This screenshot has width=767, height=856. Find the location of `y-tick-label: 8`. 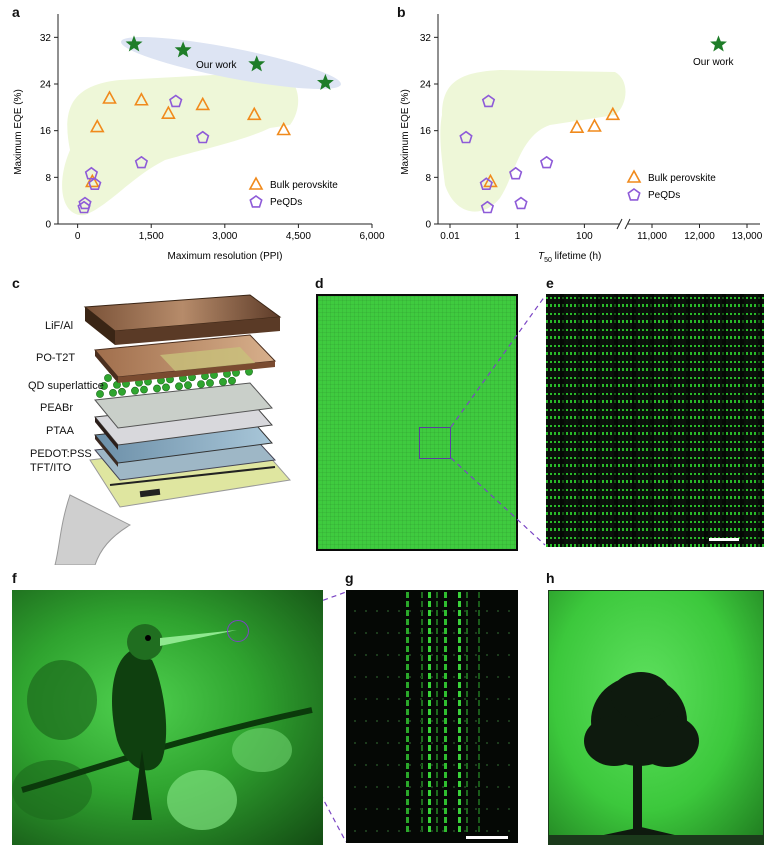

y-tick-label: 8 is located at coordinates (48, 178).